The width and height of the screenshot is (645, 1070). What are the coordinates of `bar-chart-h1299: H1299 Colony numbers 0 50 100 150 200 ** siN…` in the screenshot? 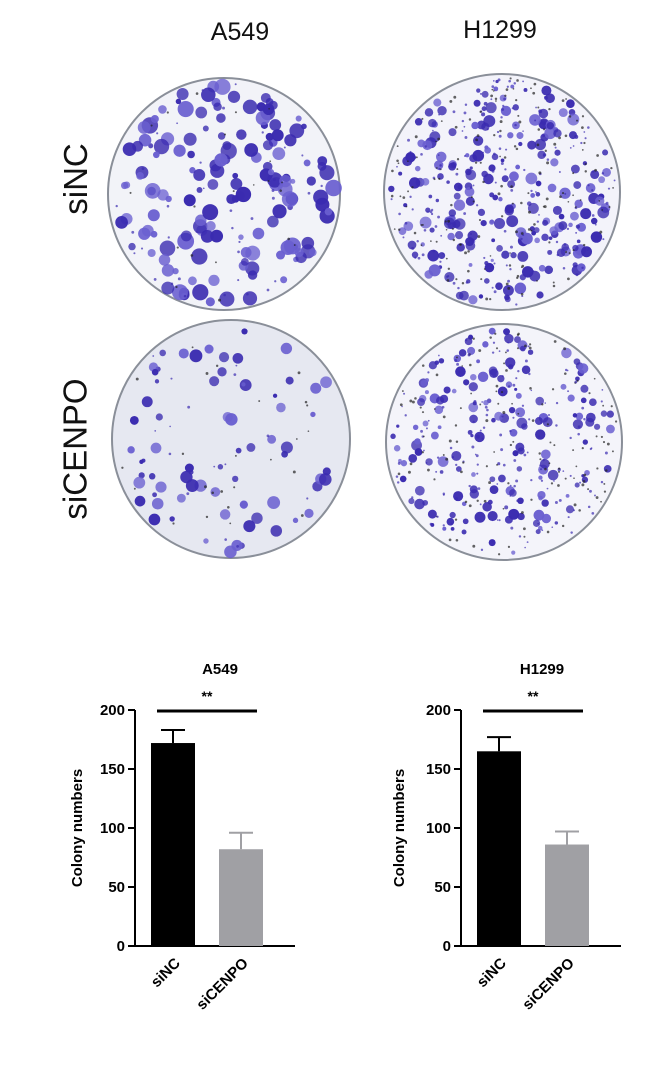 It's located at (506, 837).